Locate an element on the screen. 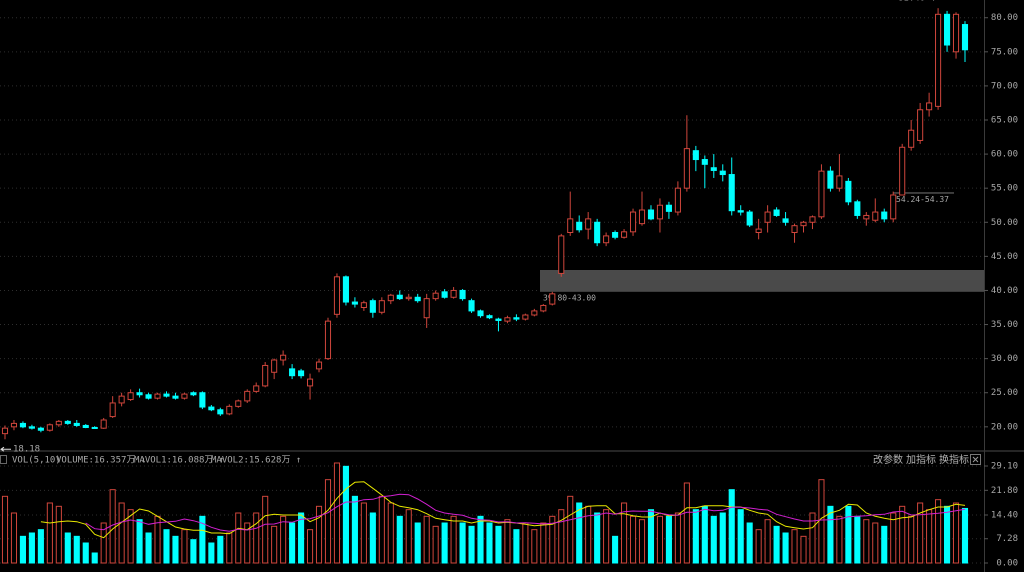 The height and width of the screenshot is (572, 1024). close-icon is located at coordinates (975, 459).